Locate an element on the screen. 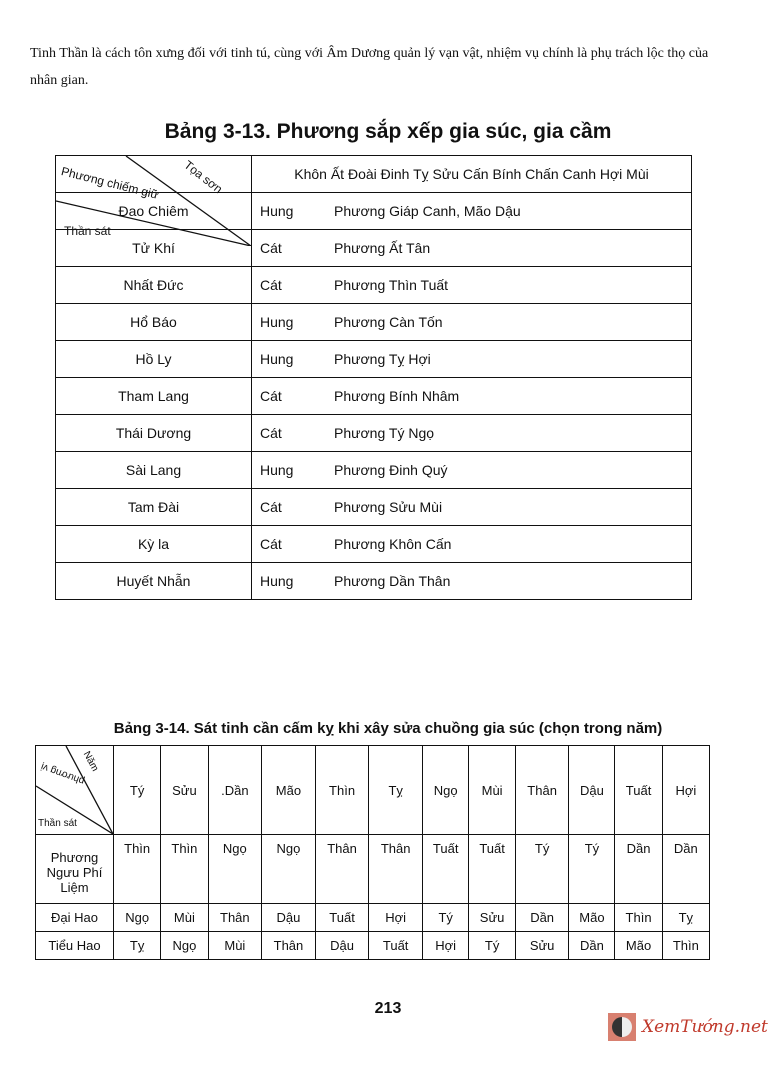 The image size is (776, 1067). shensha-name: Phương Ngưu Phí Liệm is located at coordinates (74, 869).